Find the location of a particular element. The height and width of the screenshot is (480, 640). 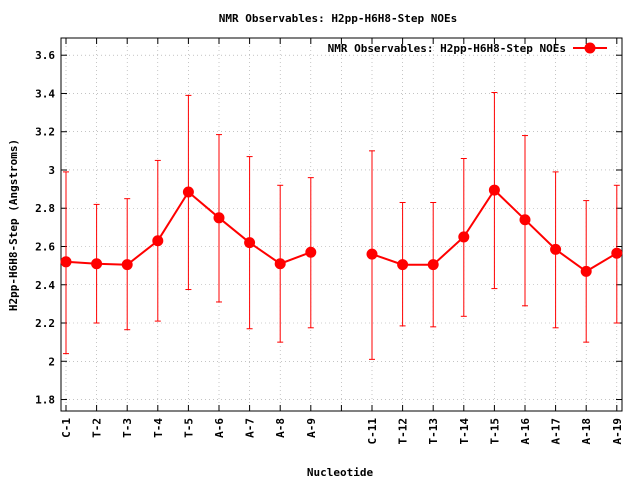

x-tick-label: A-7 is located at coordinates (250, 428).